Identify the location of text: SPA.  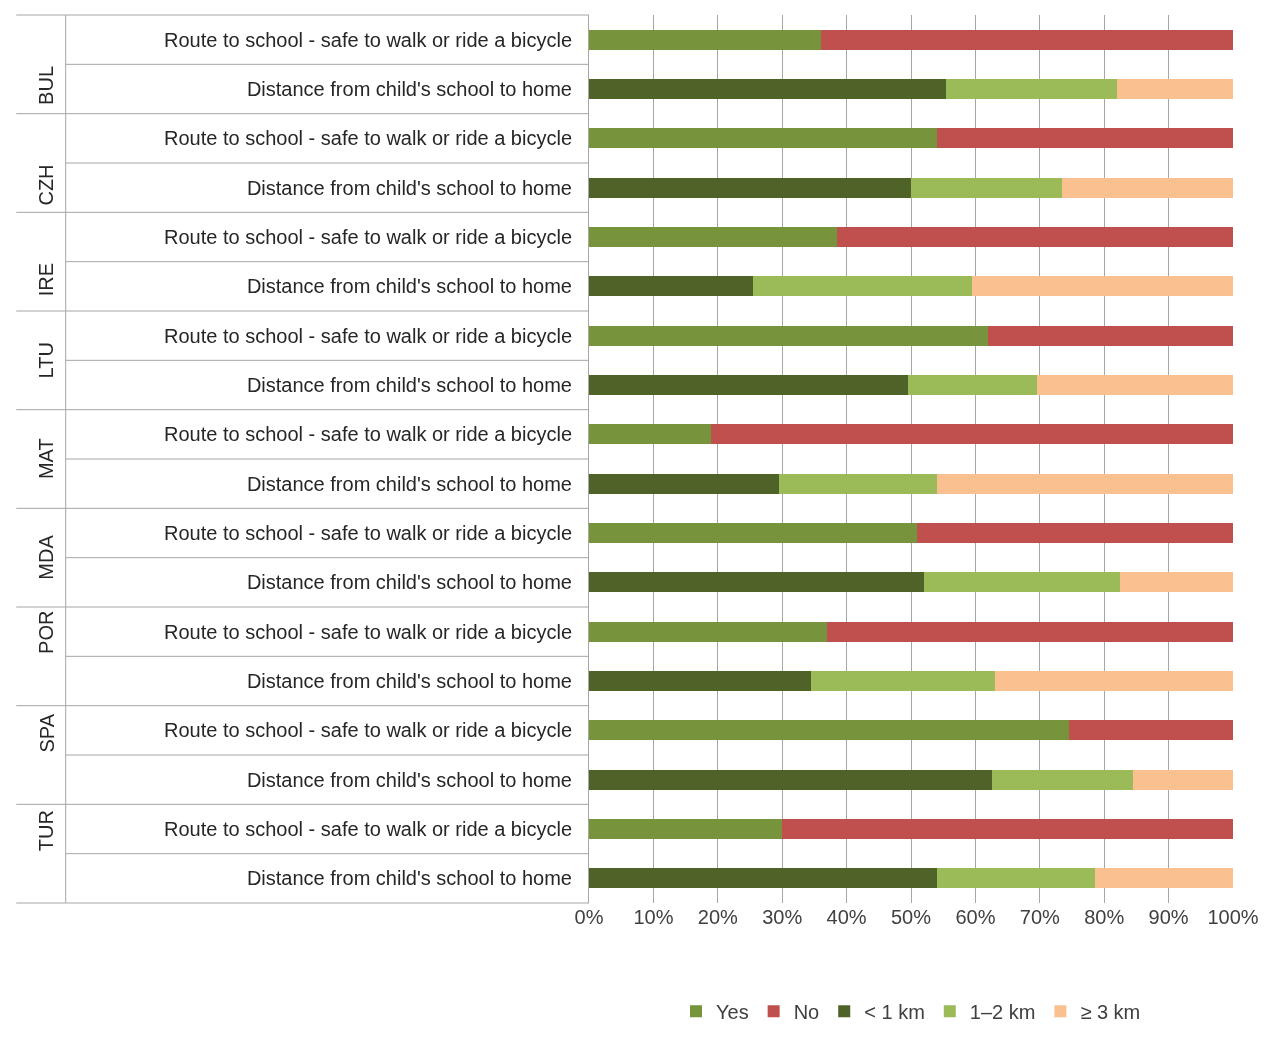
(46, 733).